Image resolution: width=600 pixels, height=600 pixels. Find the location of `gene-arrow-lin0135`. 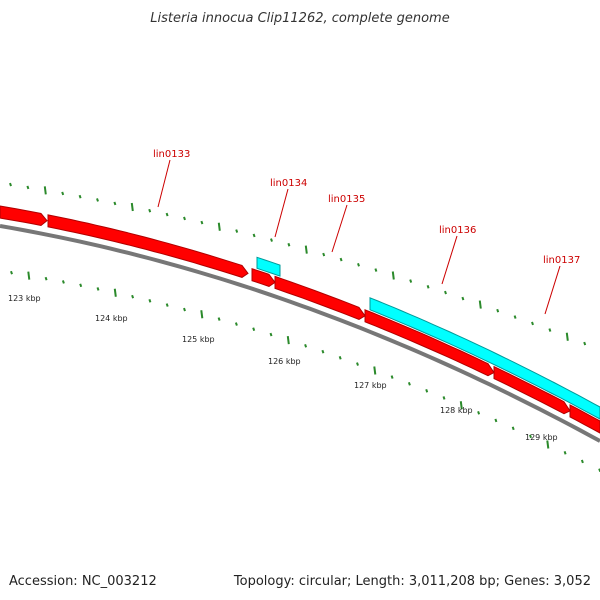

gene-arrow-lin0135 is located at coordinates (320, 297).